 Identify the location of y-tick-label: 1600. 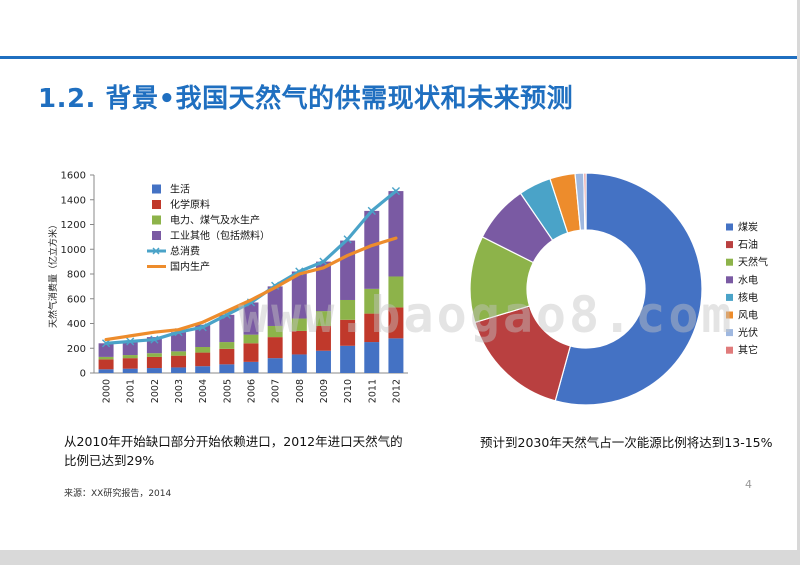
(73, 176).